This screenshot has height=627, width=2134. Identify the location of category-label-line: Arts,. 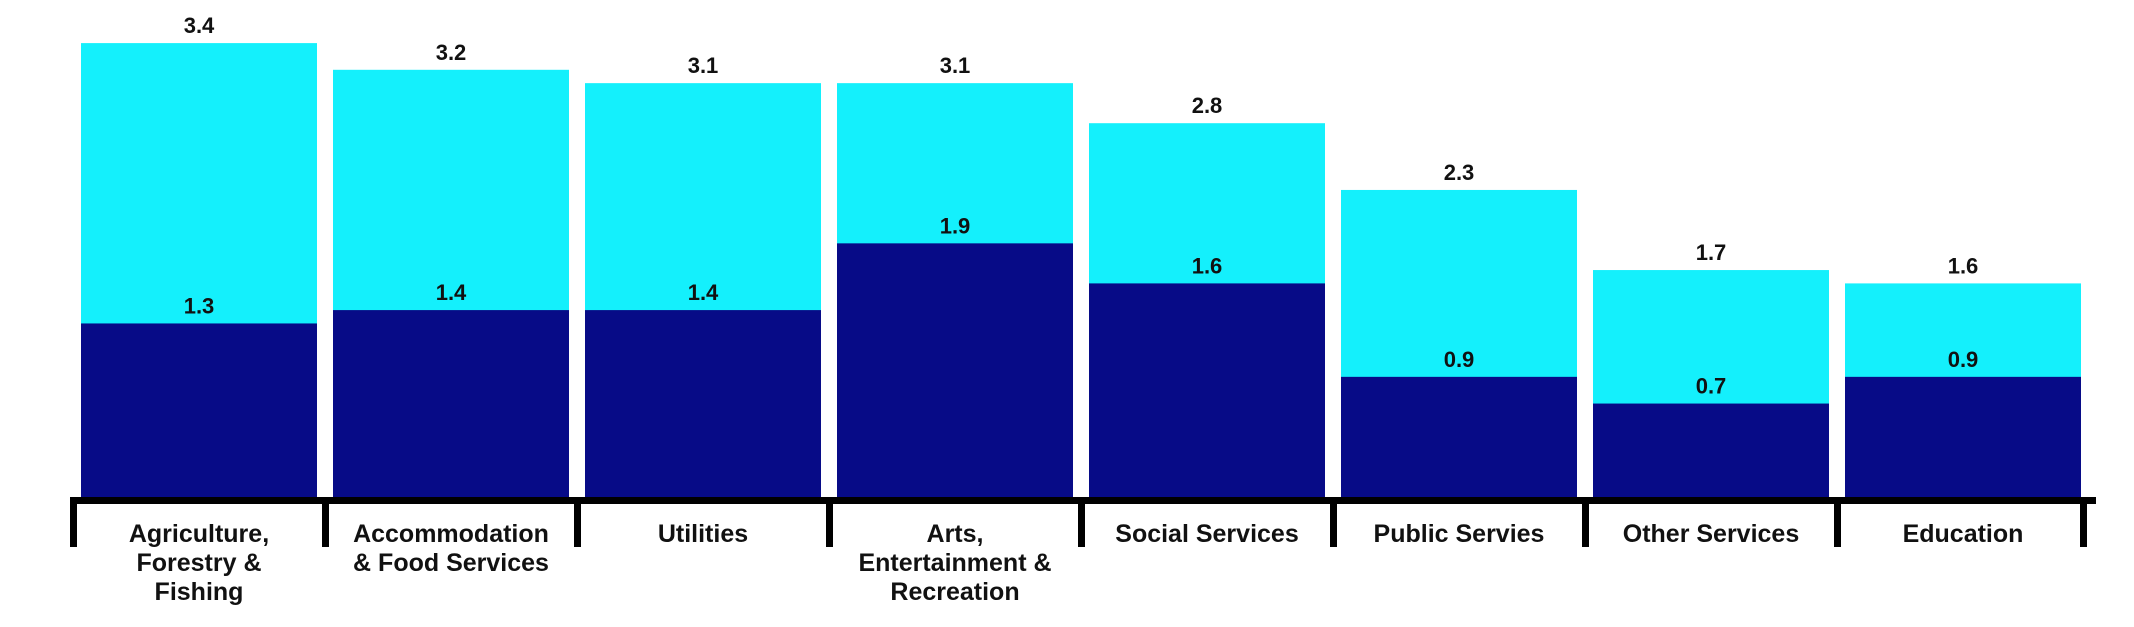
(955, 534).